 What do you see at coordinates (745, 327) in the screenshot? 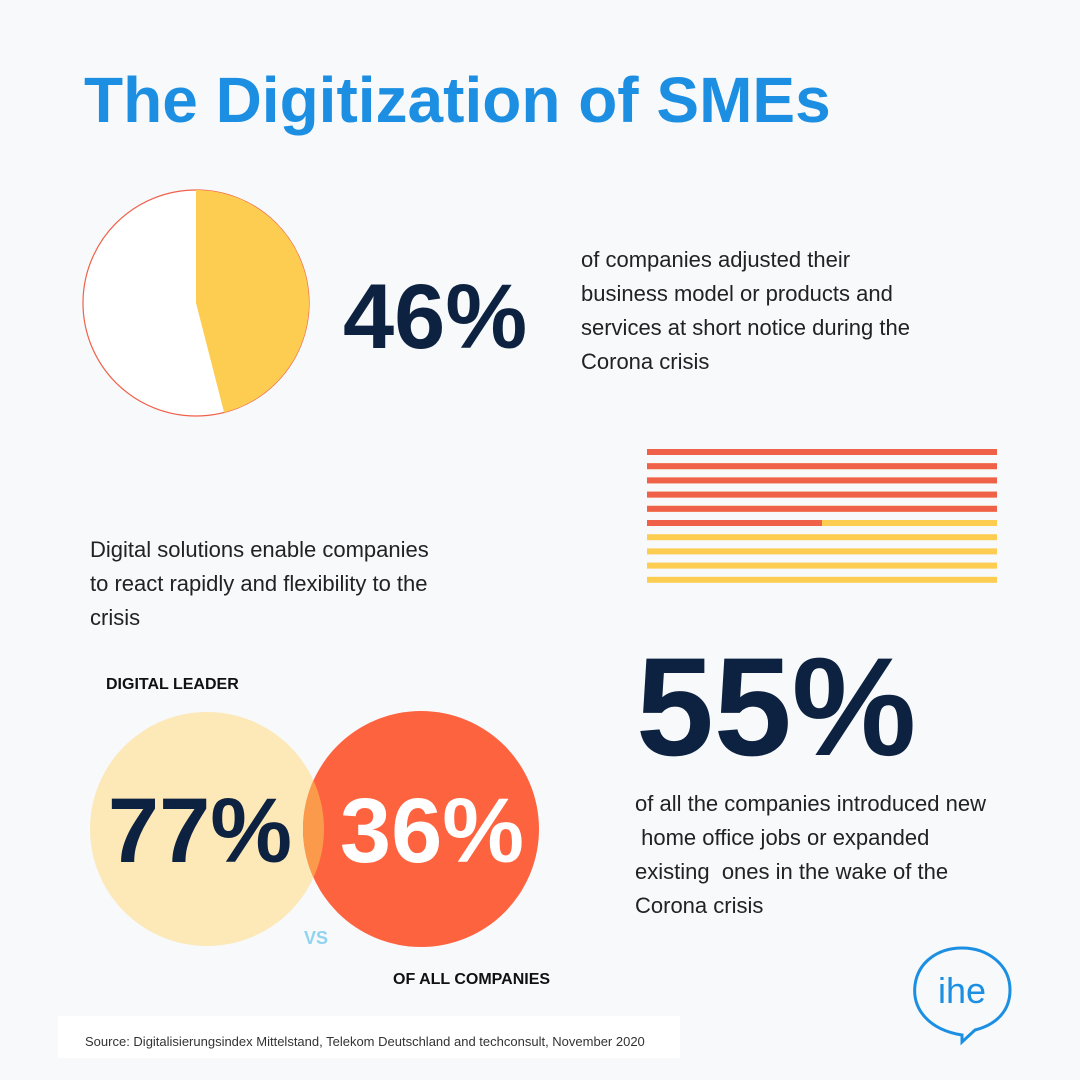
I see `adjusted-text: services at short notice during the` at bounding box center [745, 327].